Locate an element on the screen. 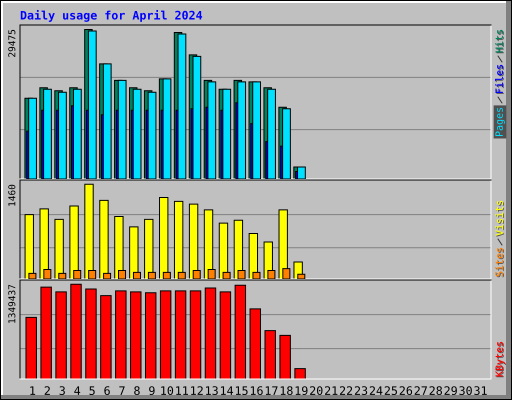  x-tick-label: 25 is located at coordinates (391, 391).